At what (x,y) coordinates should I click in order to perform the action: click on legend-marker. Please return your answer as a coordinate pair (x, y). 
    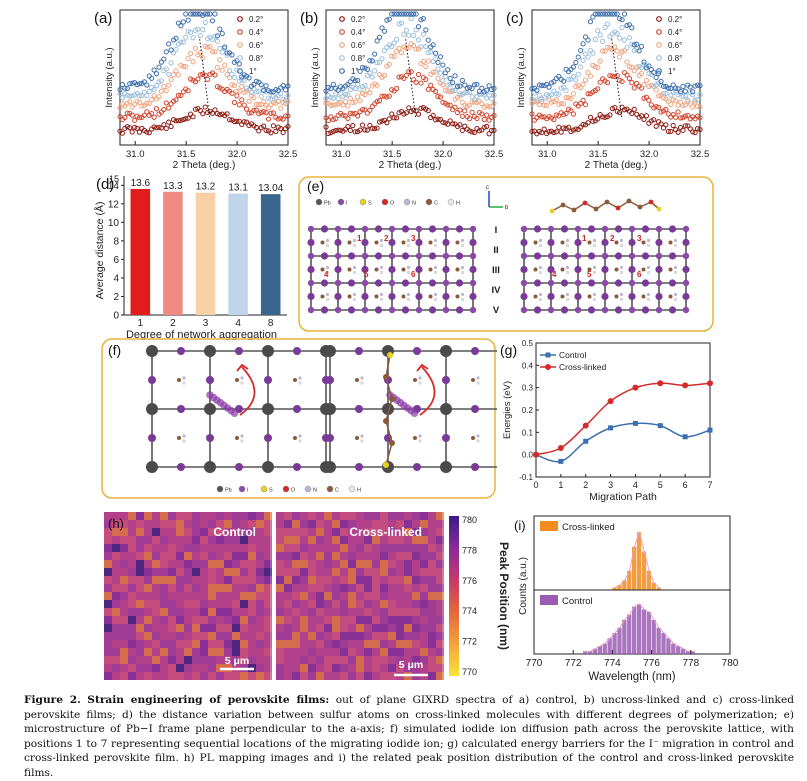
    Looking at the image, I should click on (342, 58).